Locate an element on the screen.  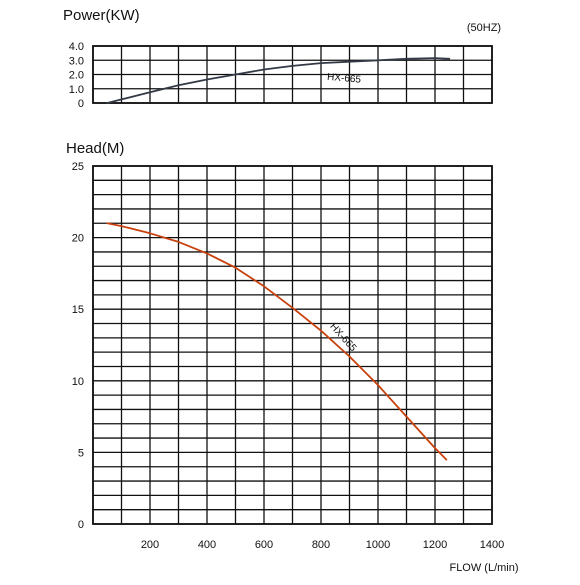
head-x-tick-label: 1200 is located at coordinates (435, 545).